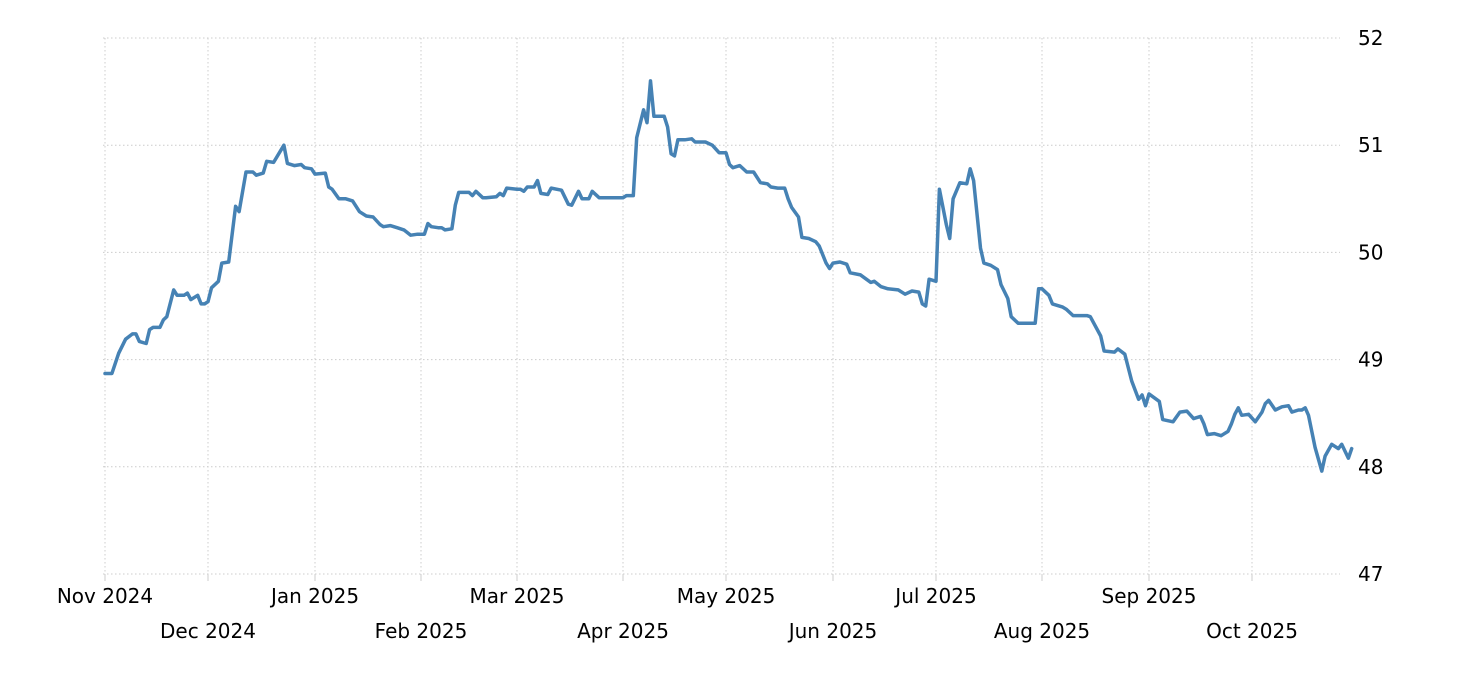 The width and height of the screenshot is (1460, 680). Describe the element at coordinates (832, 631) in the screenshot. I see `x-tick-label: Jun 2025` at that location.